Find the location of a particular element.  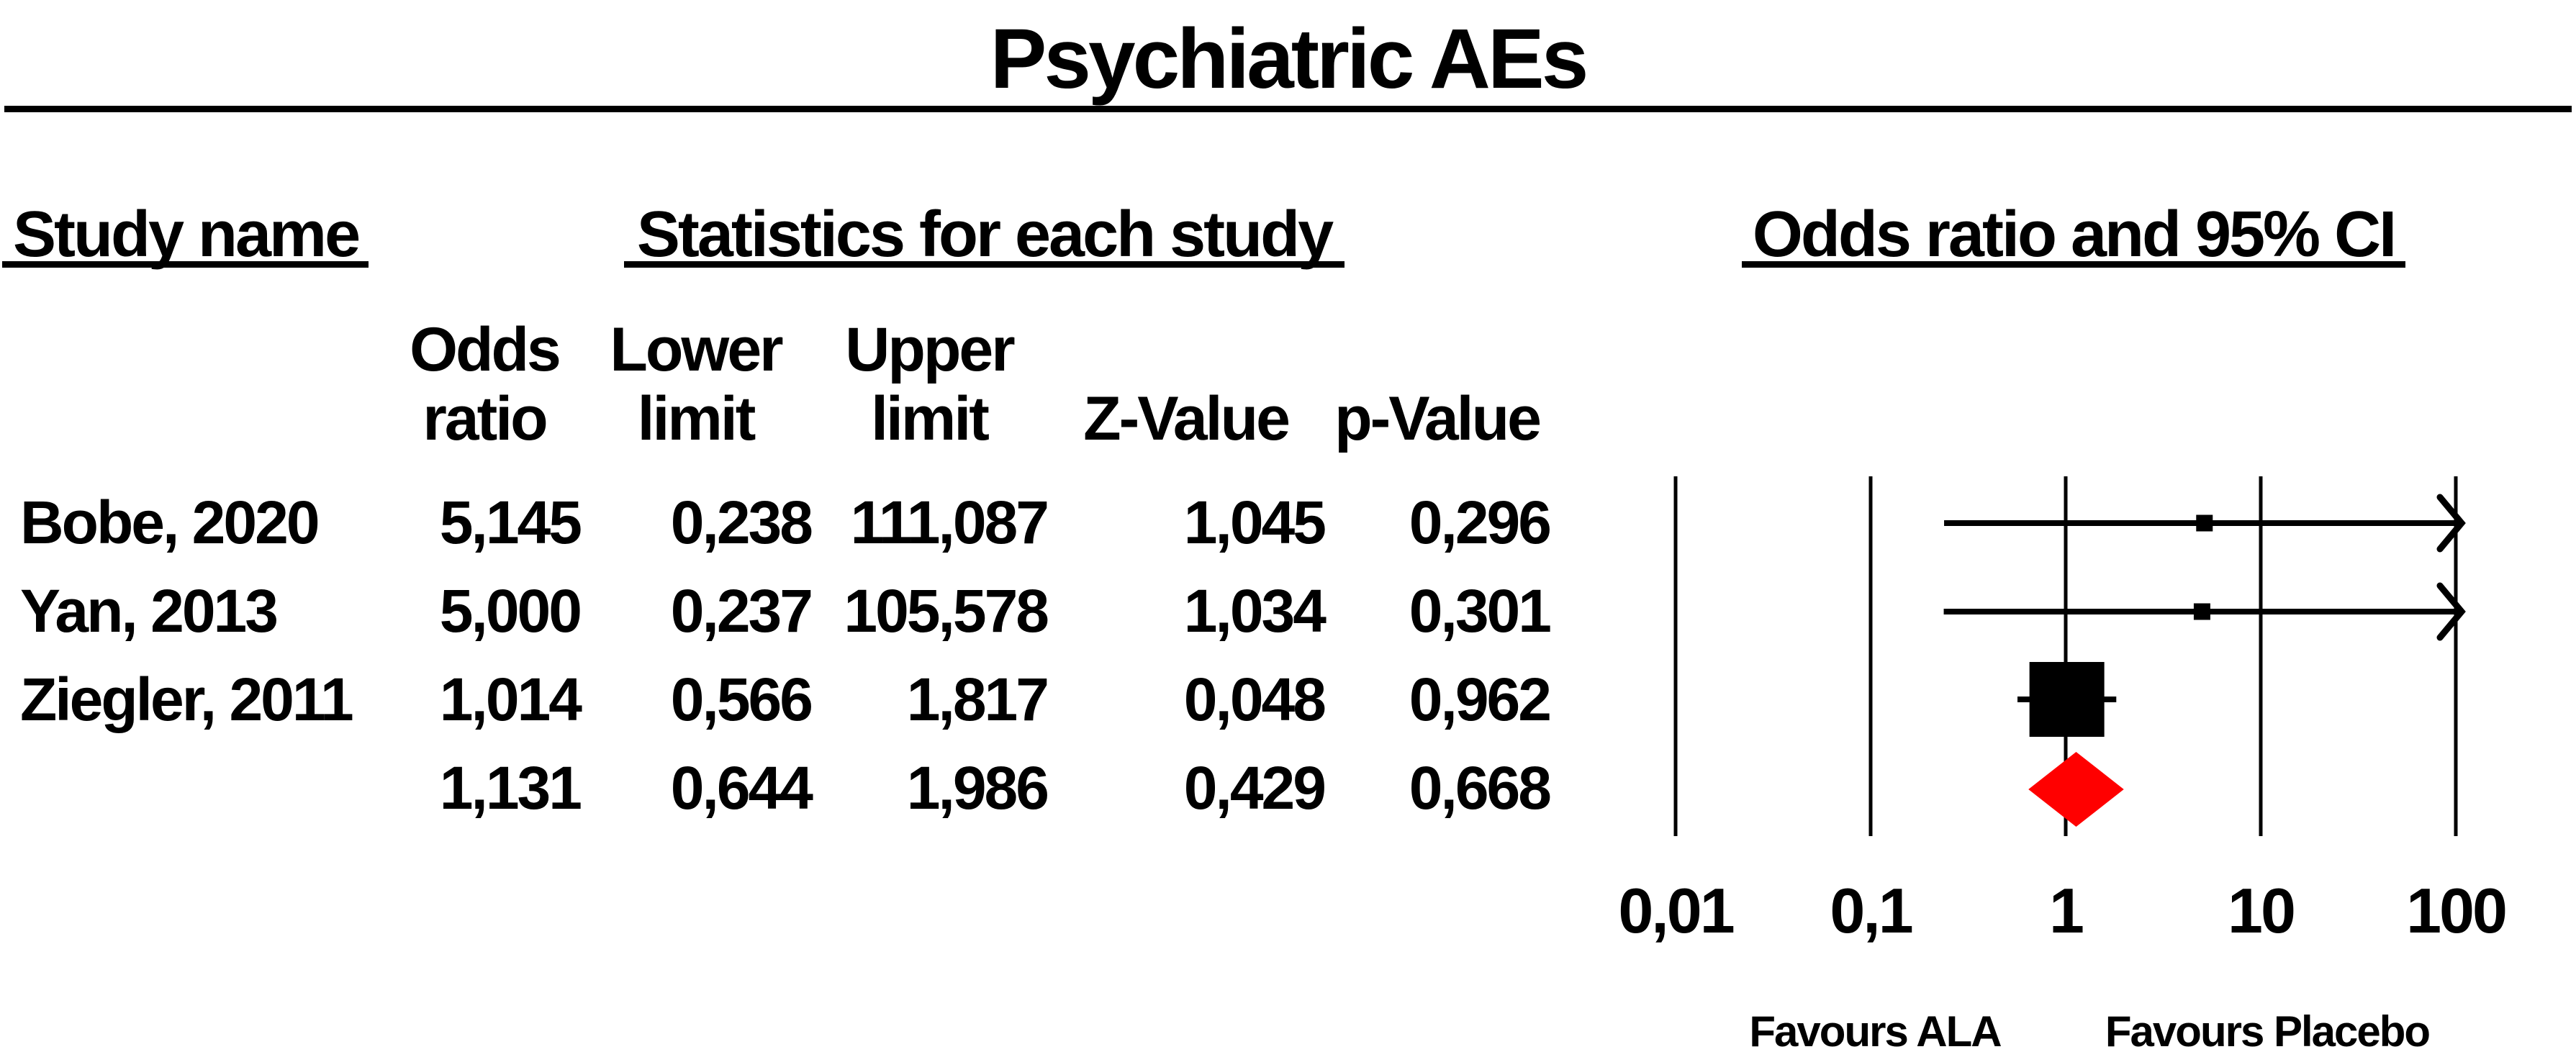

axis-tick-label: 10 is located at coordinates (2262, 910).